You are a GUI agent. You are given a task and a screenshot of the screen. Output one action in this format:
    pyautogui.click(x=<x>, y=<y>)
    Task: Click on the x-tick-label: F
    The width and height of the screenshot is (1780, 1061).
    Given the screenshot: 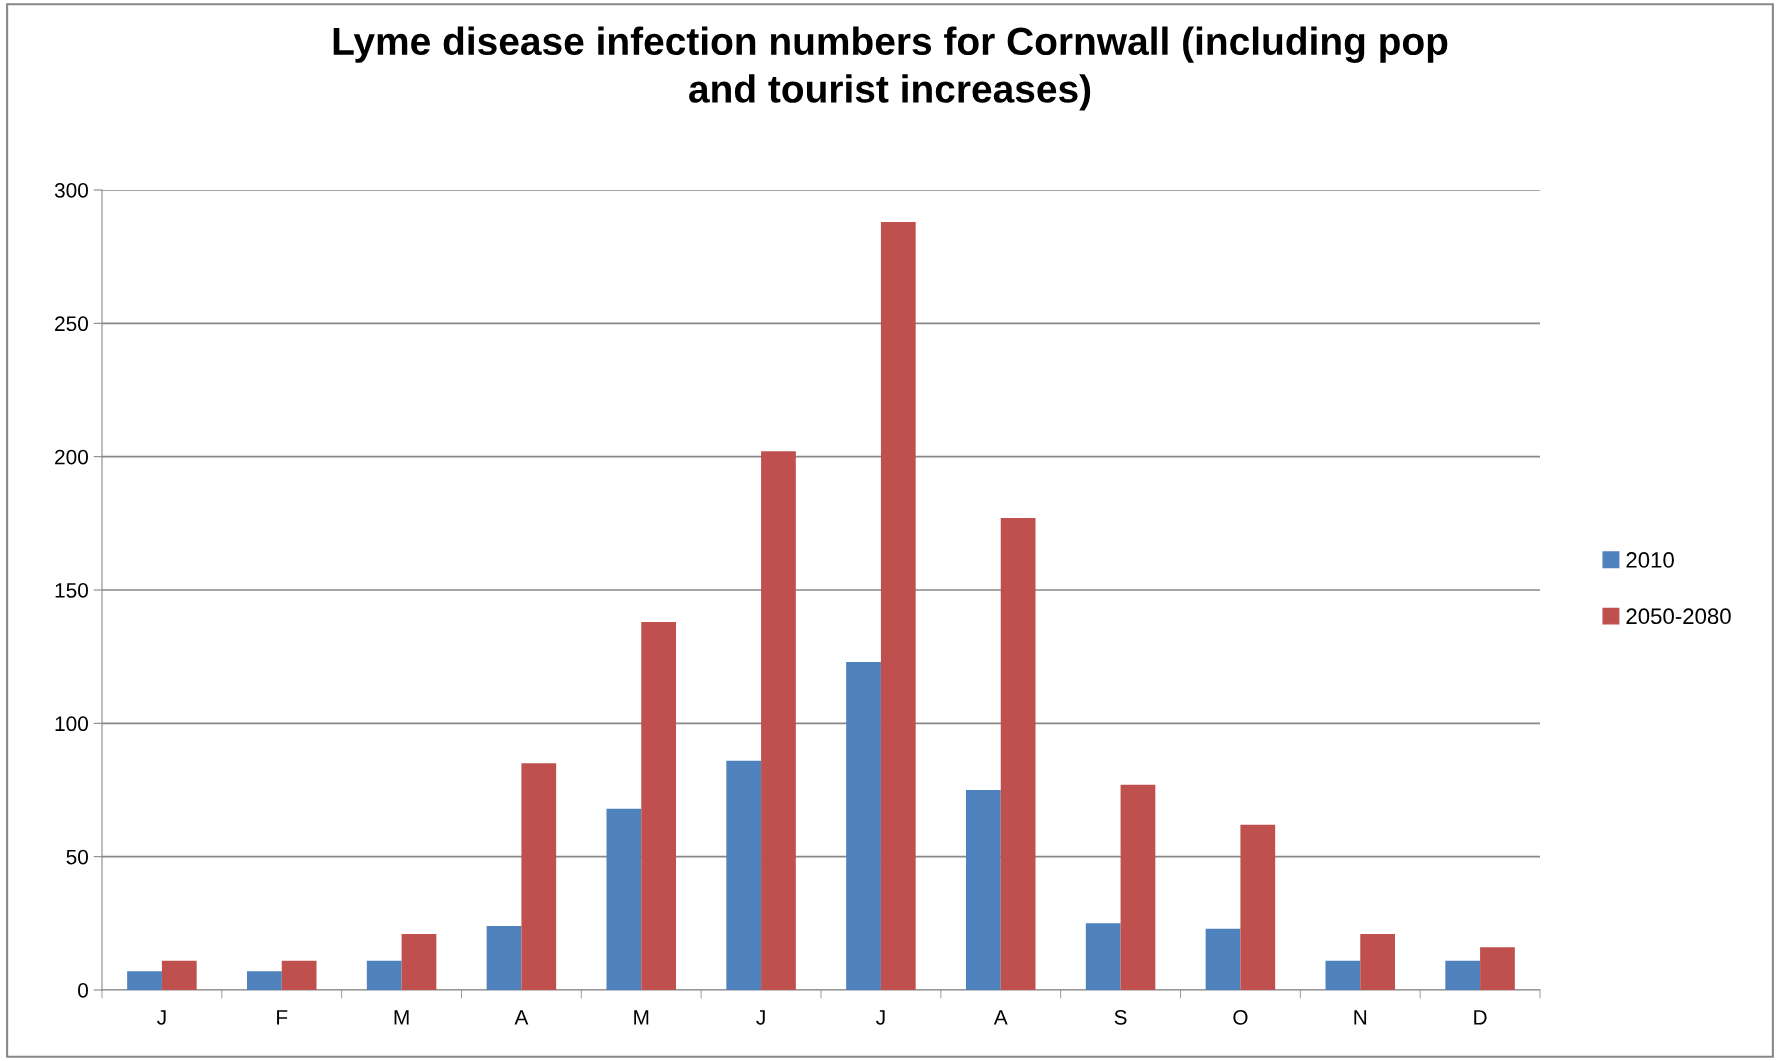 What is the action you would take?
    pyautogui.click(x=282, y=1017)
    